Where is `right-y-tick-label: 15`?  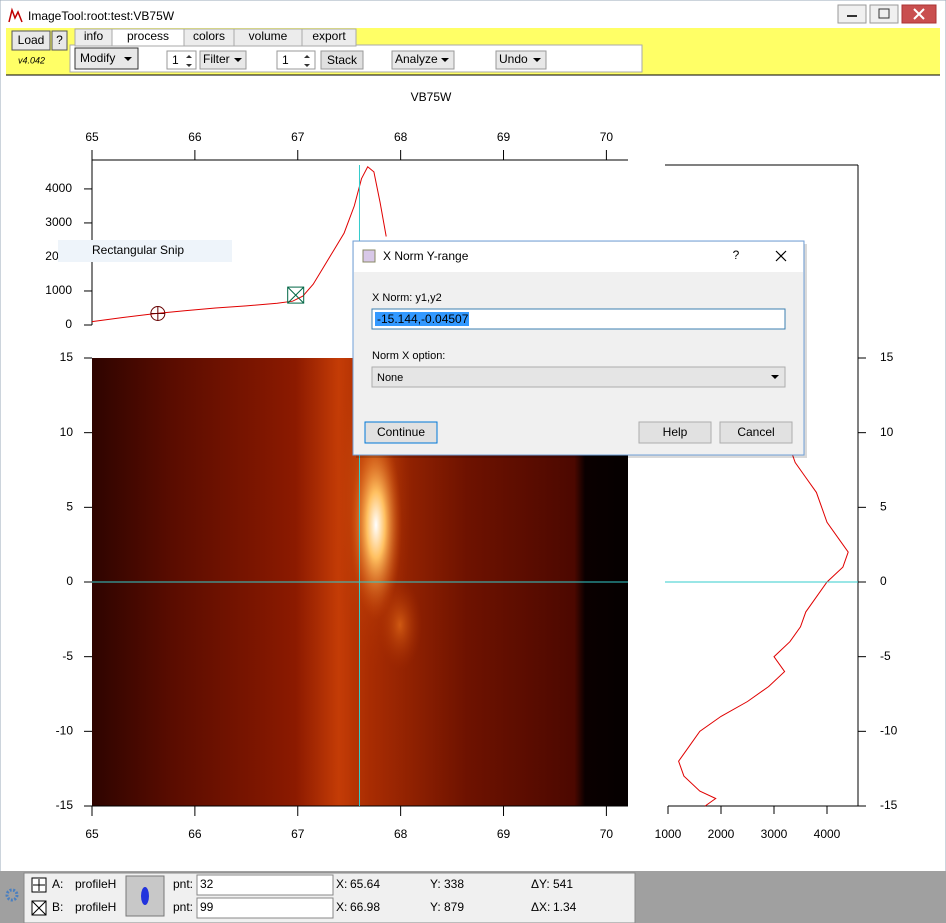
right-y-tick-label: 15 is located at coordinates (887, 357).